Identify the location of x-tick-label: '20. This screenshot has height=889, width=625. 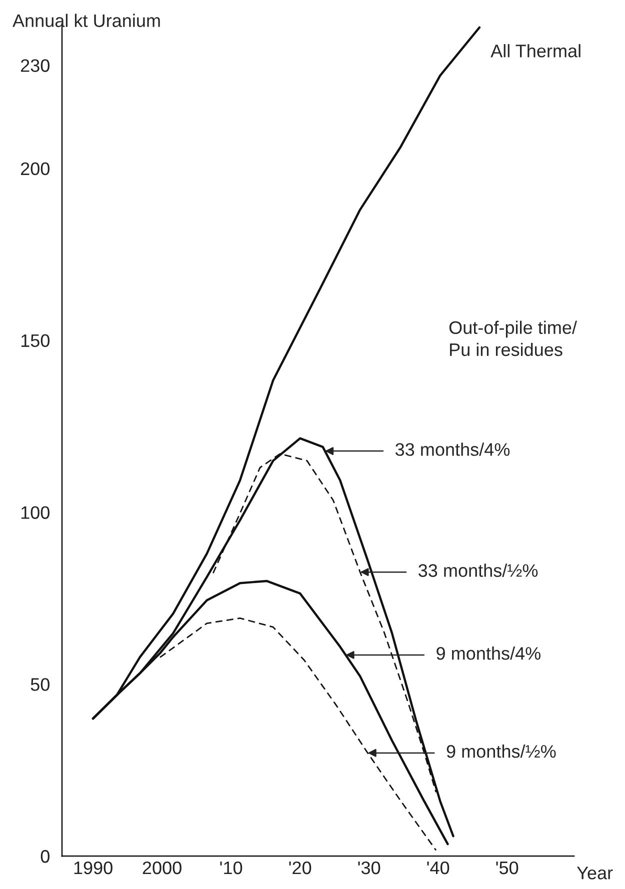
(300, 867).